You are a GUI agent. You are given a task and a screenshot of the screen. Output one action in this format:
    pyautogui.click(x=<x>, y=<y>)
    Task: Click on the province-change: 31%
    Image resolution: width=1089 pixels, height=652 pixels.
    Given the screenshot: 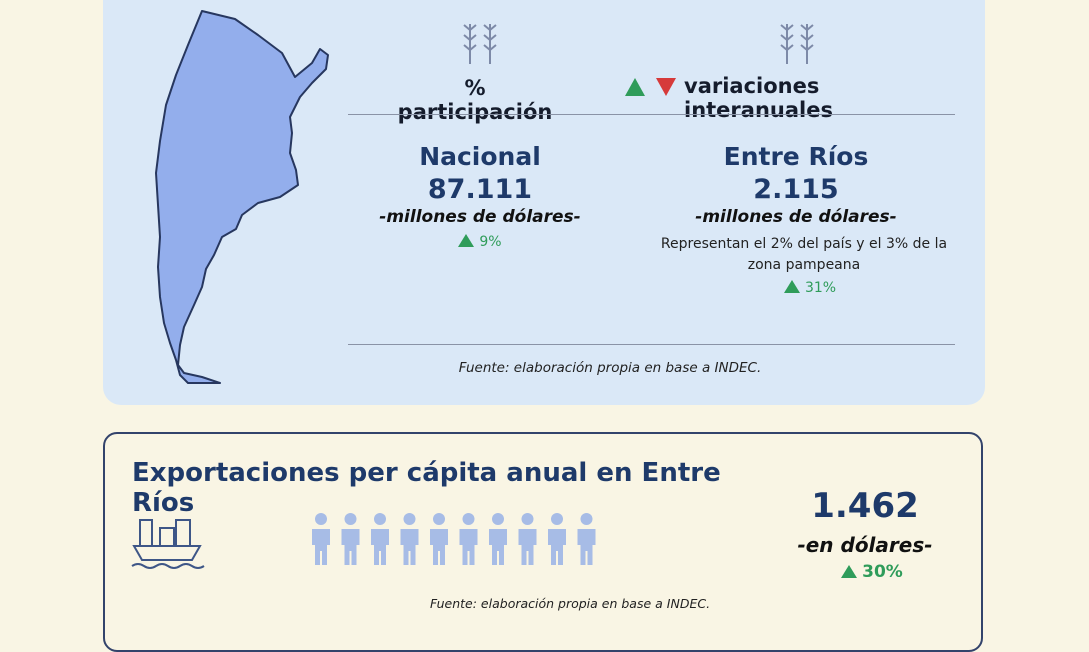 What is the action you would take?
    pyautogui.click(x=810, y=288)
    